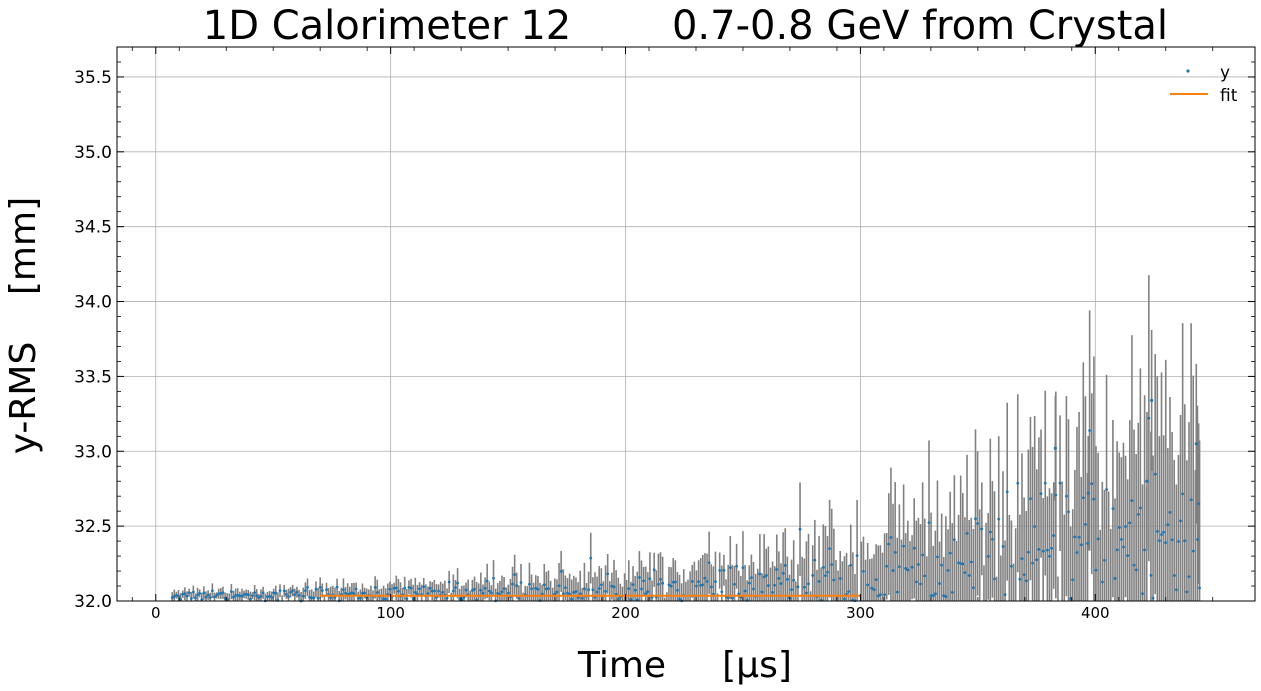 This screenshot has height=691, width=1261. Describe the element at coordinates (93, 527) in the screenshot. I see `y-tick-label: 32.5` at that location.